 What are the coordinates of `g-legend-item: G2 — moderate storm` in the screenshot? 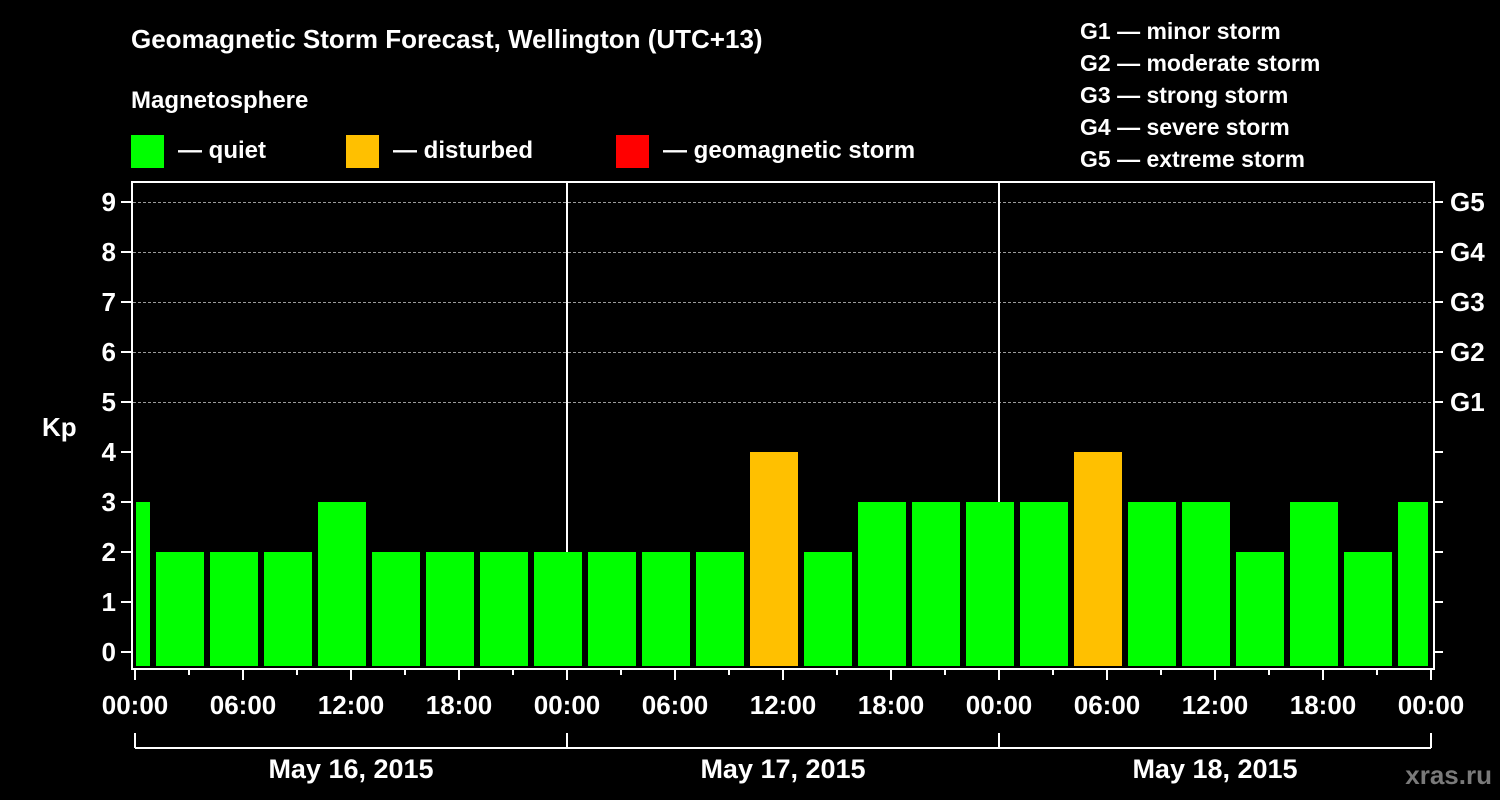 It's located at (1200, 63).